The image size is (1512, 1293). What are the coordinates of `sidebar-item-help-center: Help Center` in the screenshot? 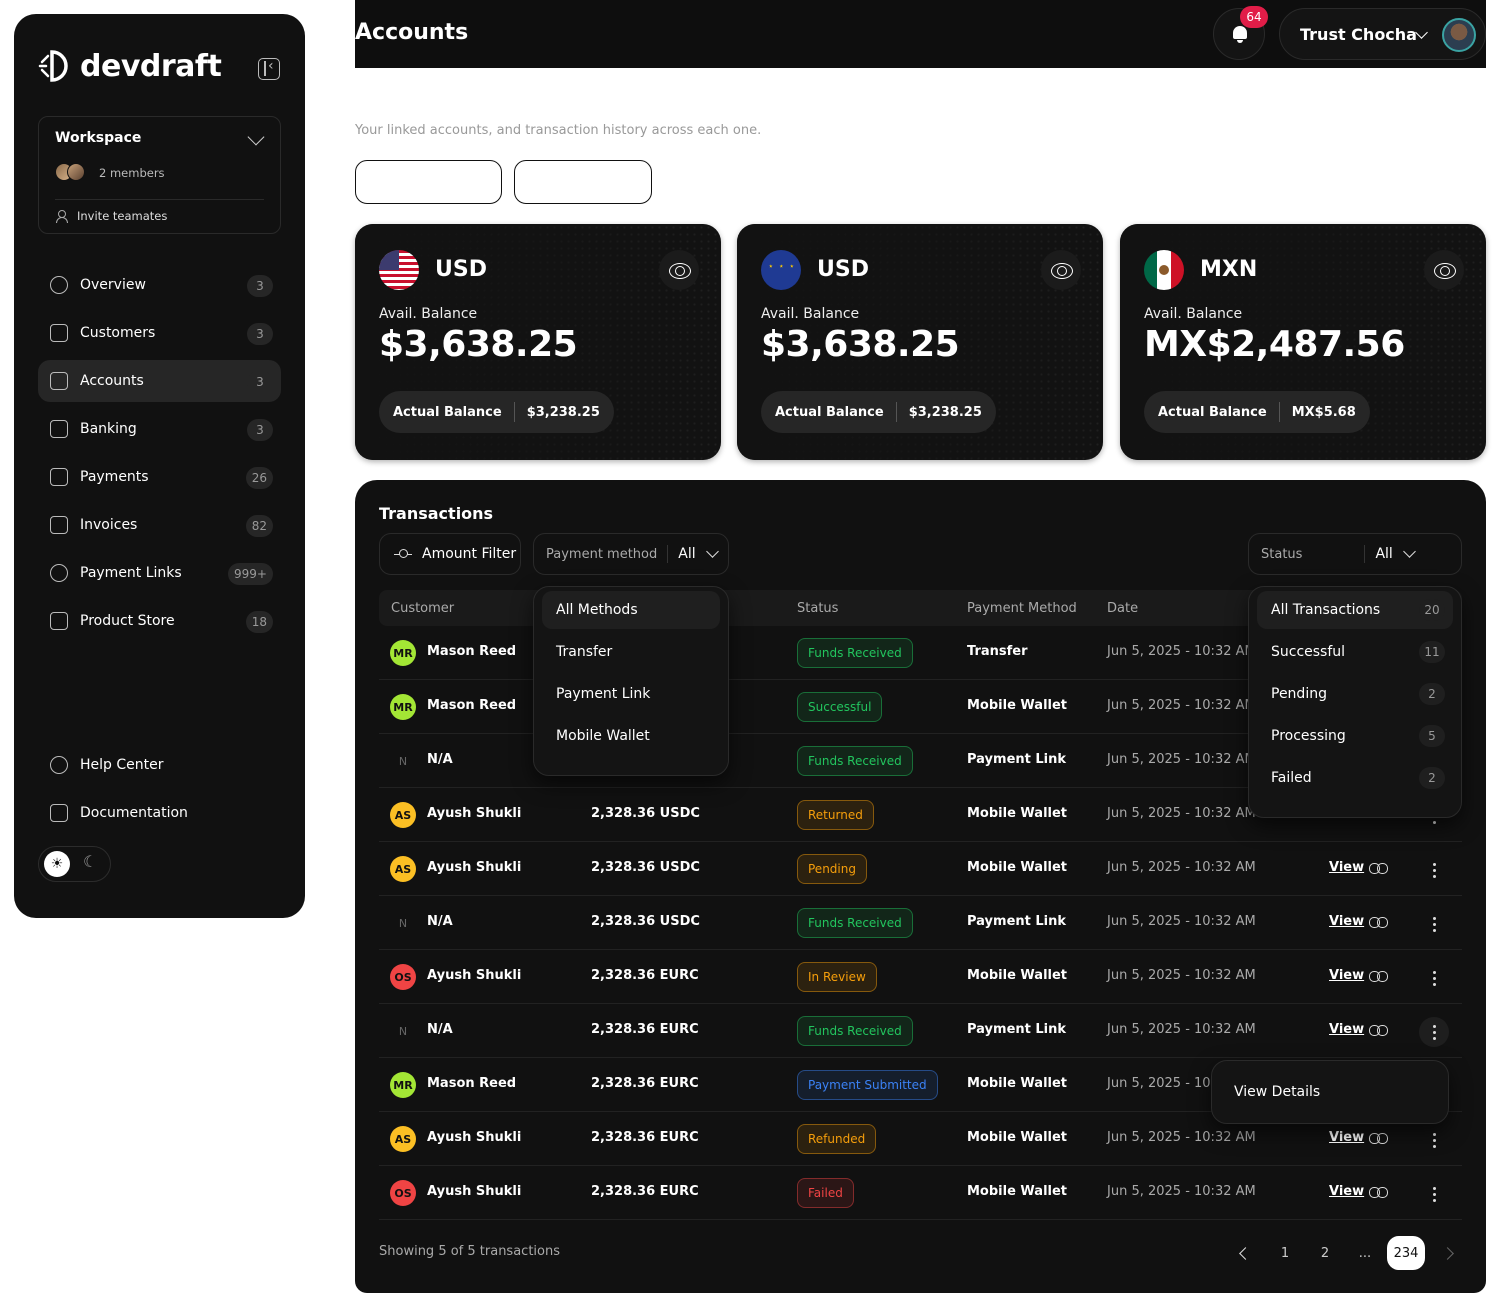 It's located at (159, 765).